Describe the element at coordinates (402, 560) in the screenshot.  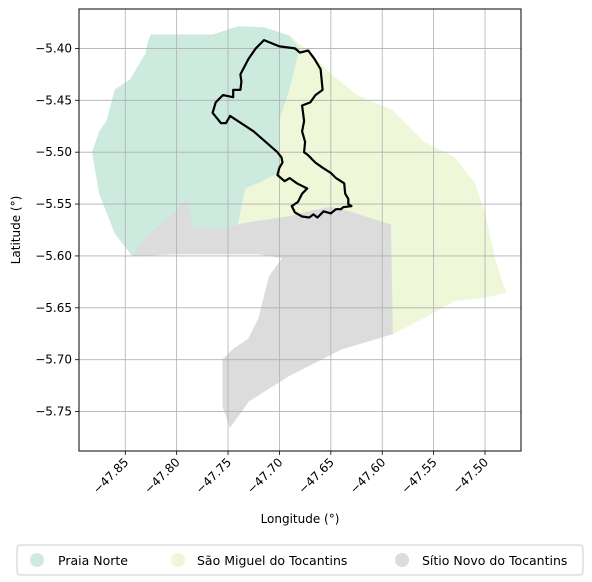
I see `legend-marker-sitio-novo-do-tocantins` at that location.